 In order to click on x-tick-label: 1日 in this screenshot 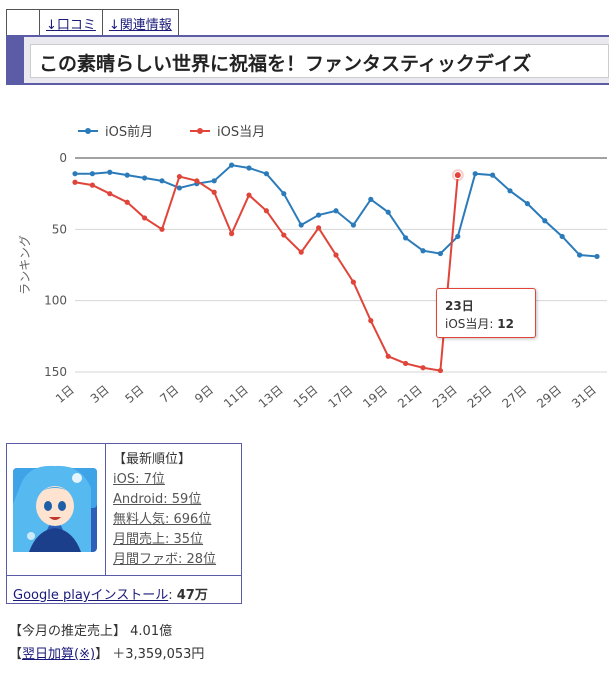, I will do `click(65, 394)`.